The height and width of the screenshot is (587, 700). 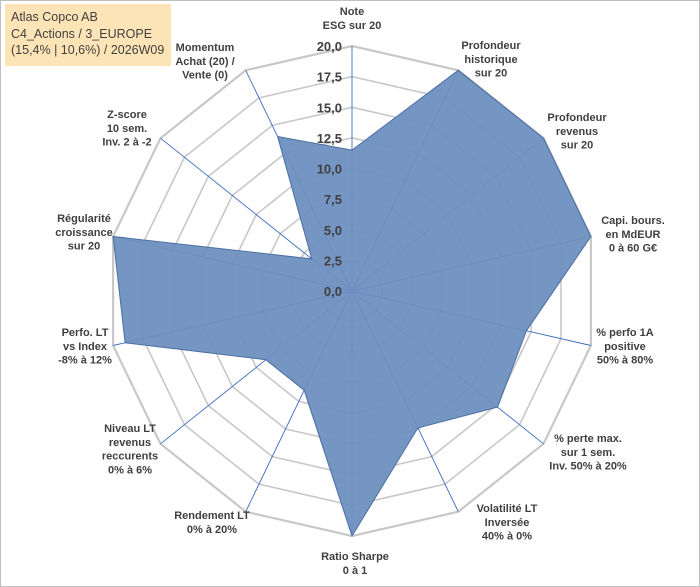 I want to click on tick-label: 5,0, so click(x=333, y=230).